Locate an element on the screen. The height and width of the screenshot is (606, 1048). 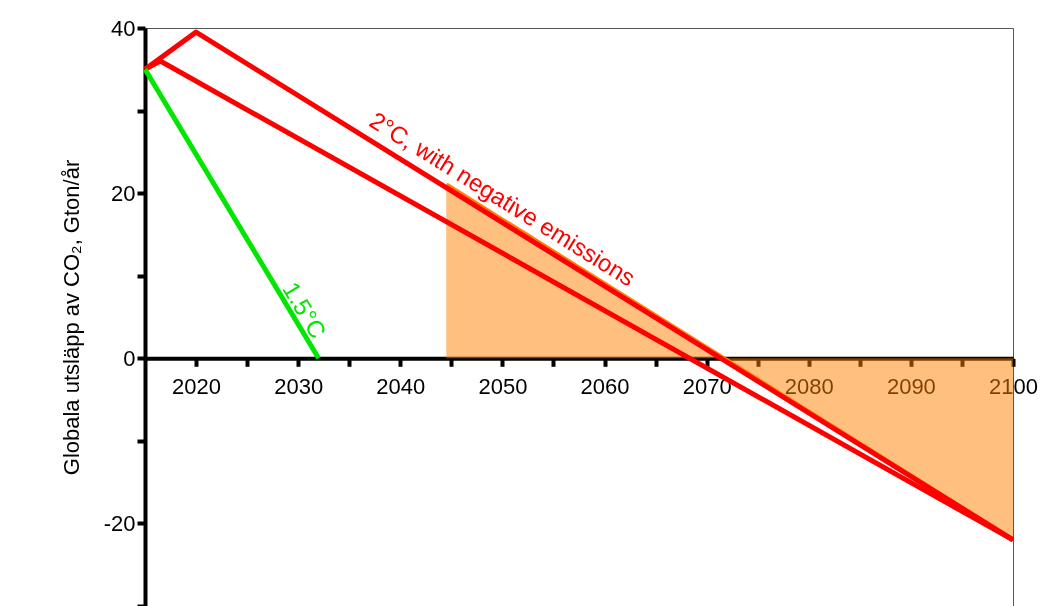
x-tick-label: 2040 is located at coordinates (401, 386).